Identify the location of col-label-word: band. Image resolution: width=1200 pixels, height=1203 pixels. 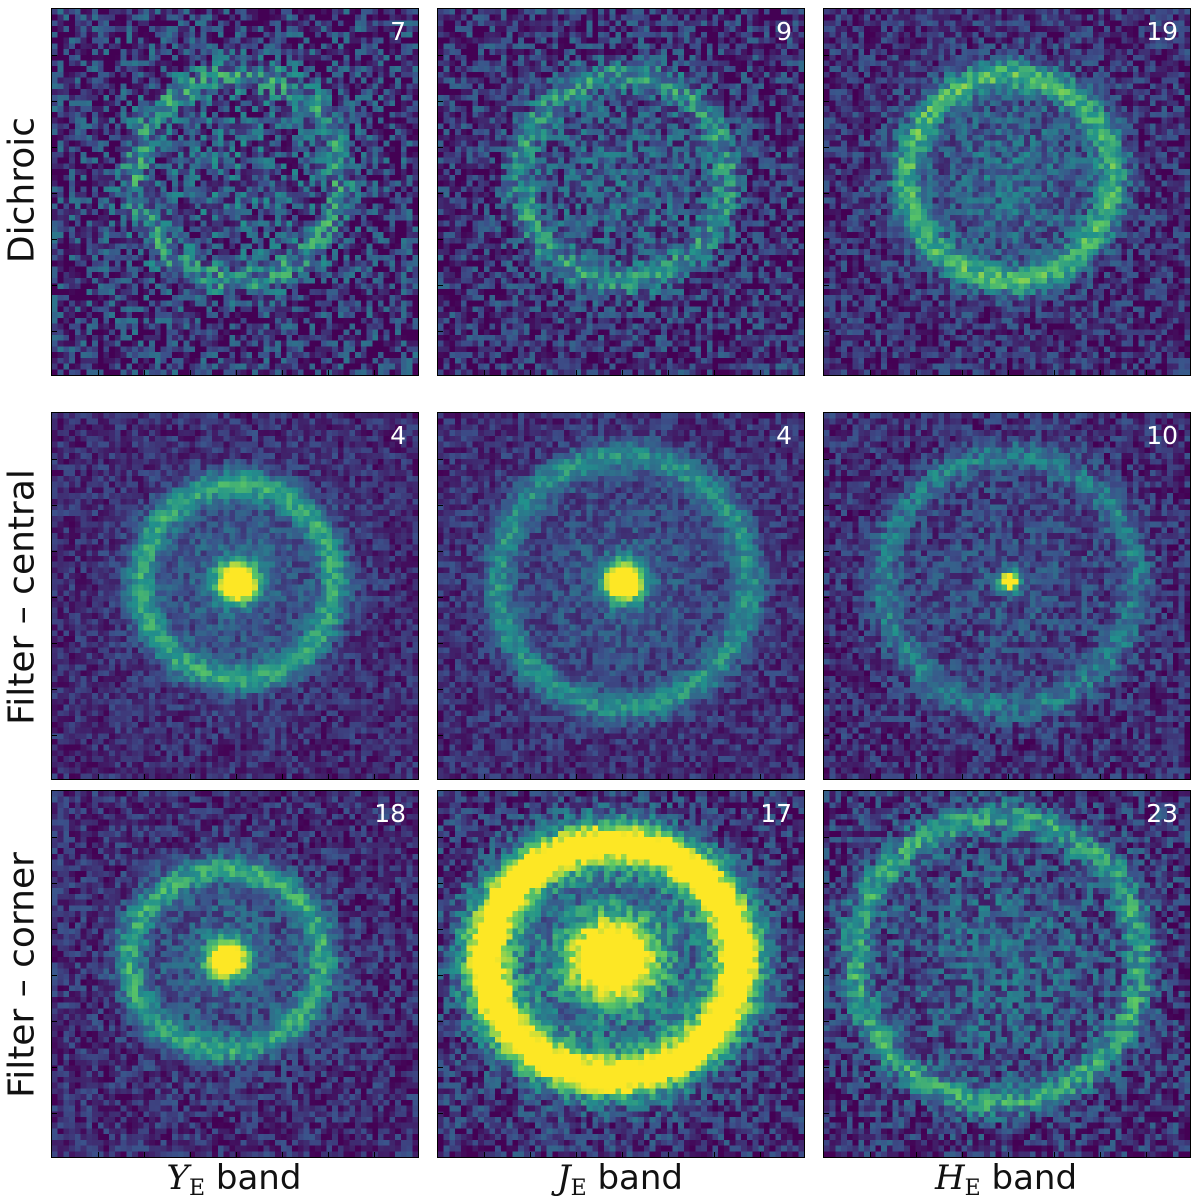
(258, 1178).